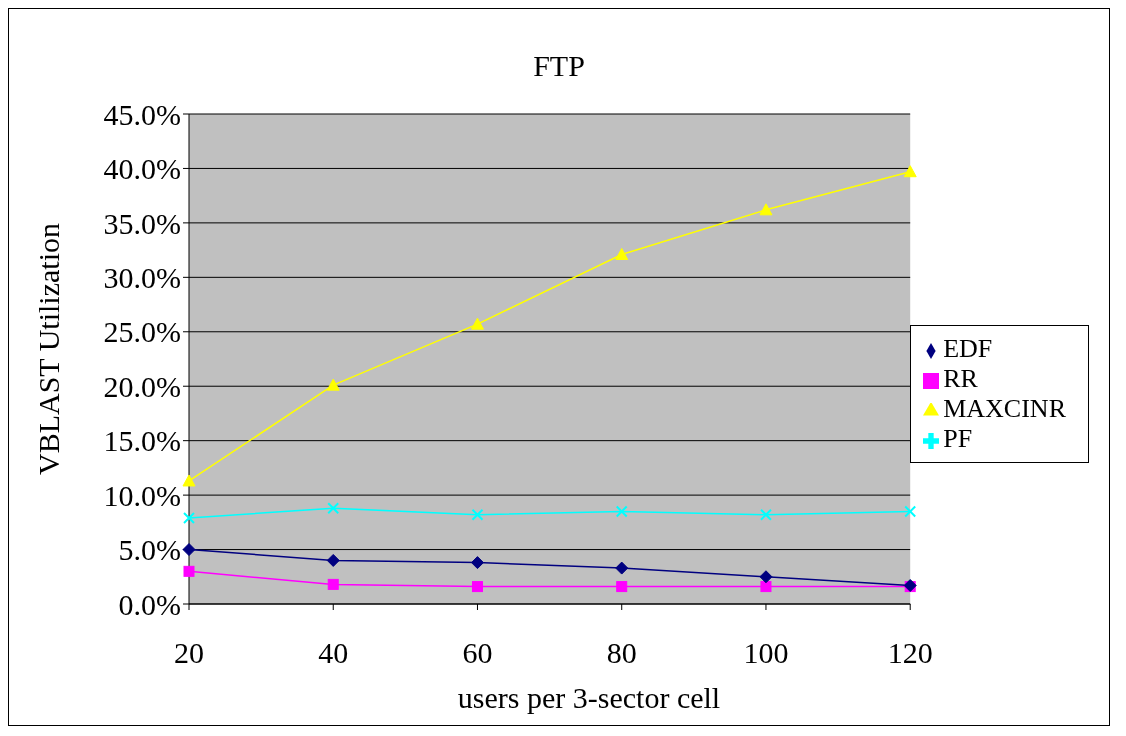 The height and width of the screenshot is (736, 1126). What do you see at coordinates (142, 277) in the screenshot?
I see `y-tick-label: 30.0%` at bounding box center [142, 277].